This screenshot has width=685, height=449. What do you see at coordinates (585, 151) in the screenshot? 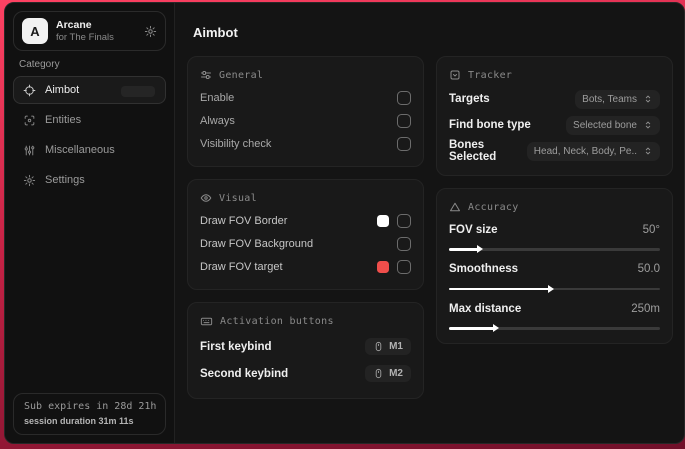
I see `dropdown-value: Head, Neck, Body, Pe..` at bounding box center [585, 151].